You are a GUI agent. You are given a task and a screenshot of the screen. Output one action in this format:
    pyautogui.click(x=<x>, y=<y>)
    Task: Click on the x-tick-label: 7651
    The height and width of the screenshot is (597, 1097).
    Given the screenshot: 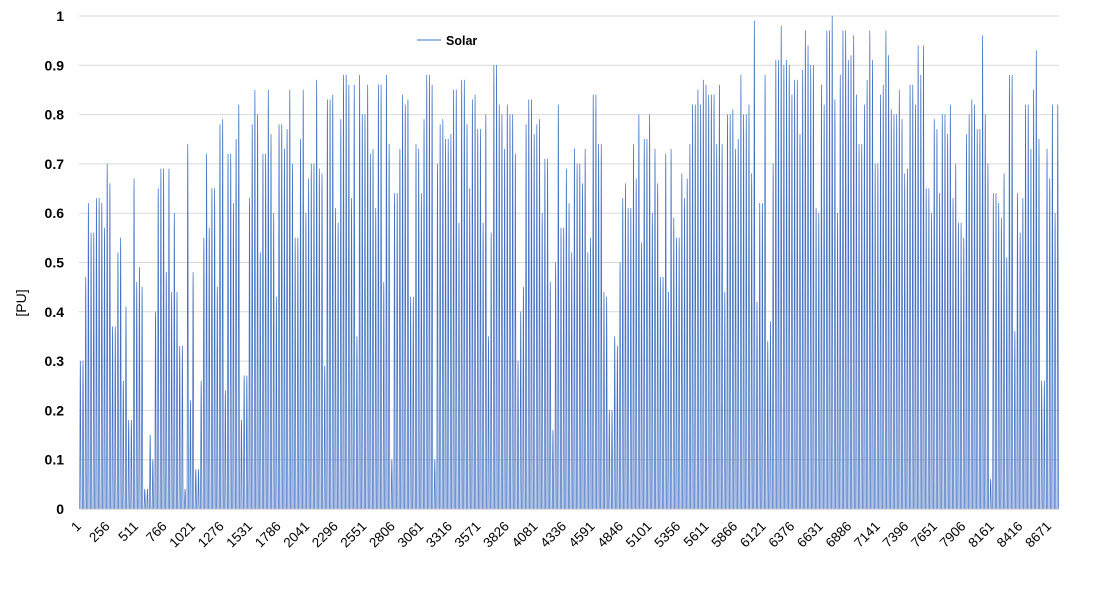 What is the action you would take?
    pyautogui.click(x=924, y=535)
    